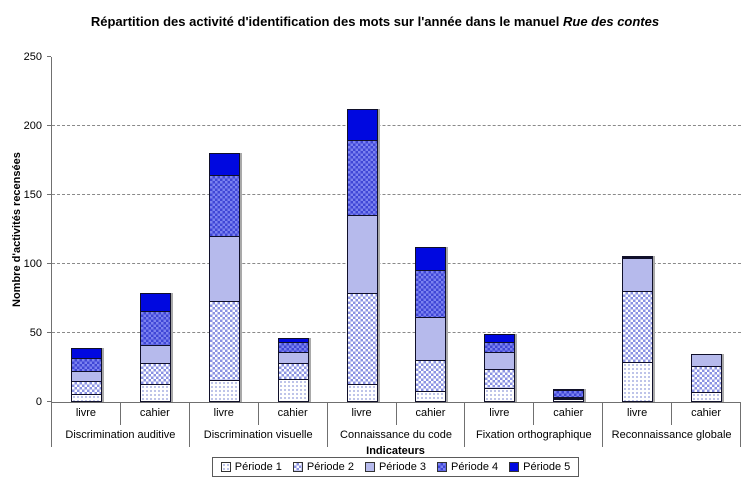 The image size is (750, 485). What do you see at coordinates (671, 435) in the screenshot?
I see `x-axis-category-label: Reconnaissance globale` at bounding box center [671, 435].